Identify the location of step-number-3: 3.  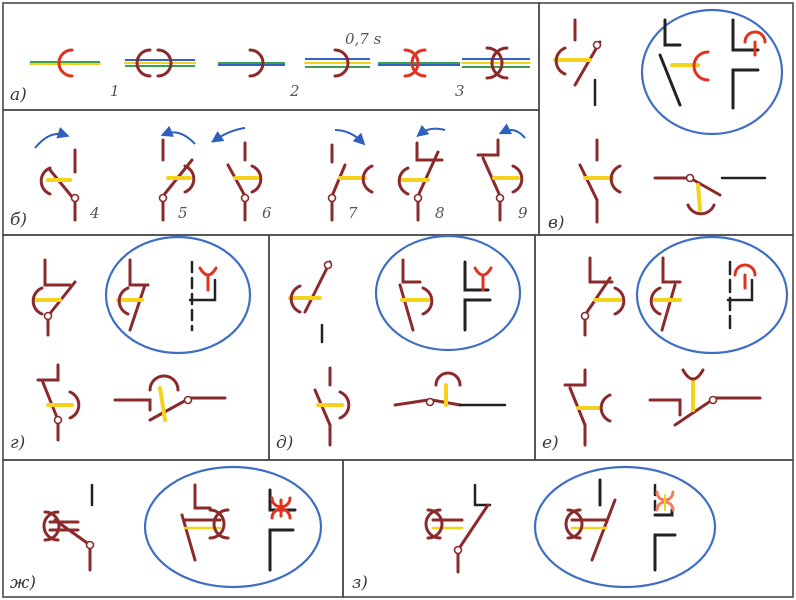
(460, 91).